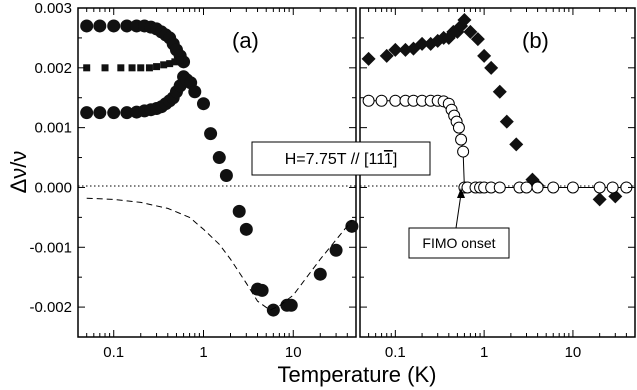 This screenshot has width=637, height=390. What do you see at coordinates (357, 374) in the screenshot?
I see `x-axis-title: Temperature (K)` at bounding box center [357, 374].